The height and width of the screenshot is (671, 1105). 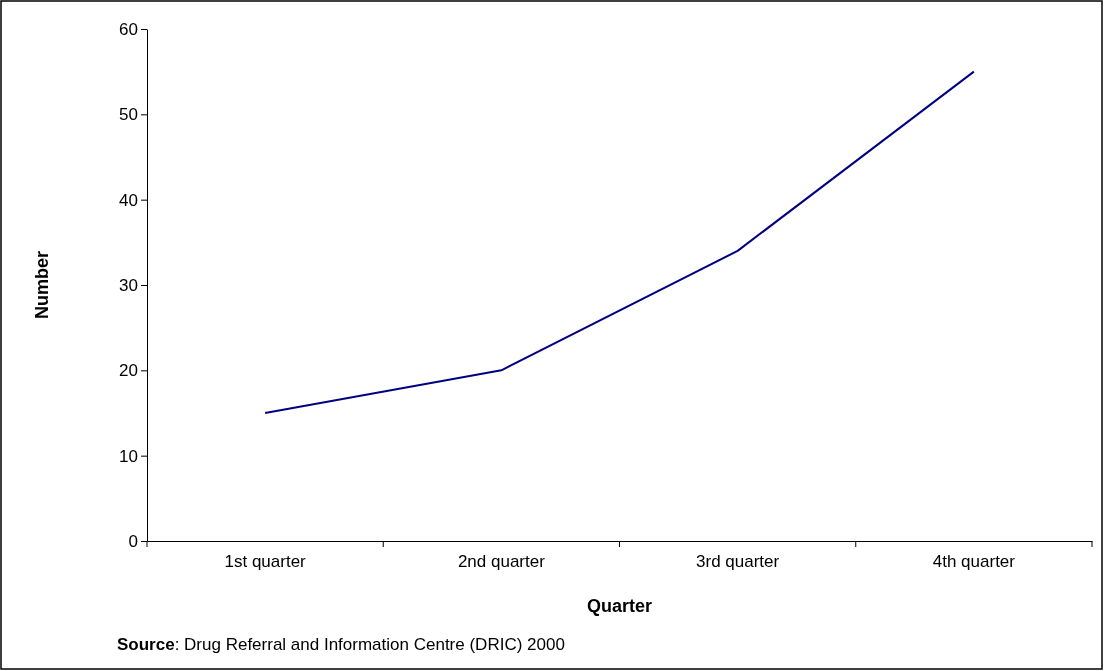 I want to click on source-note: Source: Drug Referral and Information Centre (DRIC) 2000, so click(x=341, y=644).